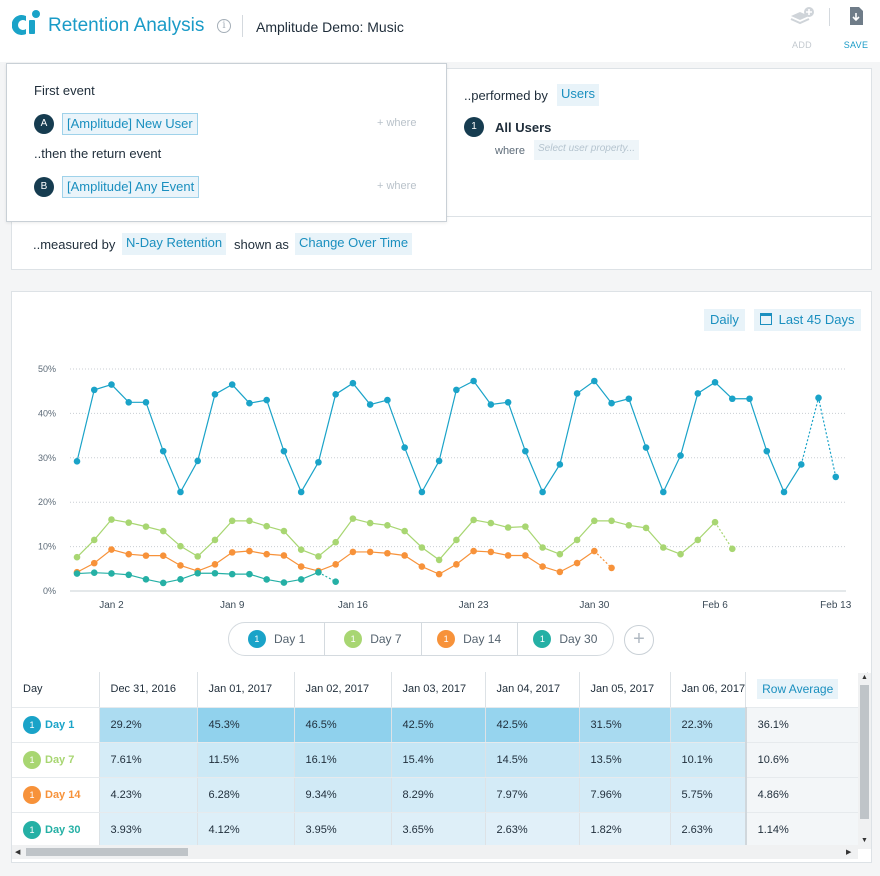 Image resolution: width=880 pixels, height=876 pixels. Describe the element at coordinates (63, 829) in the screenshot. I see `row-name: Day 30` at that location.